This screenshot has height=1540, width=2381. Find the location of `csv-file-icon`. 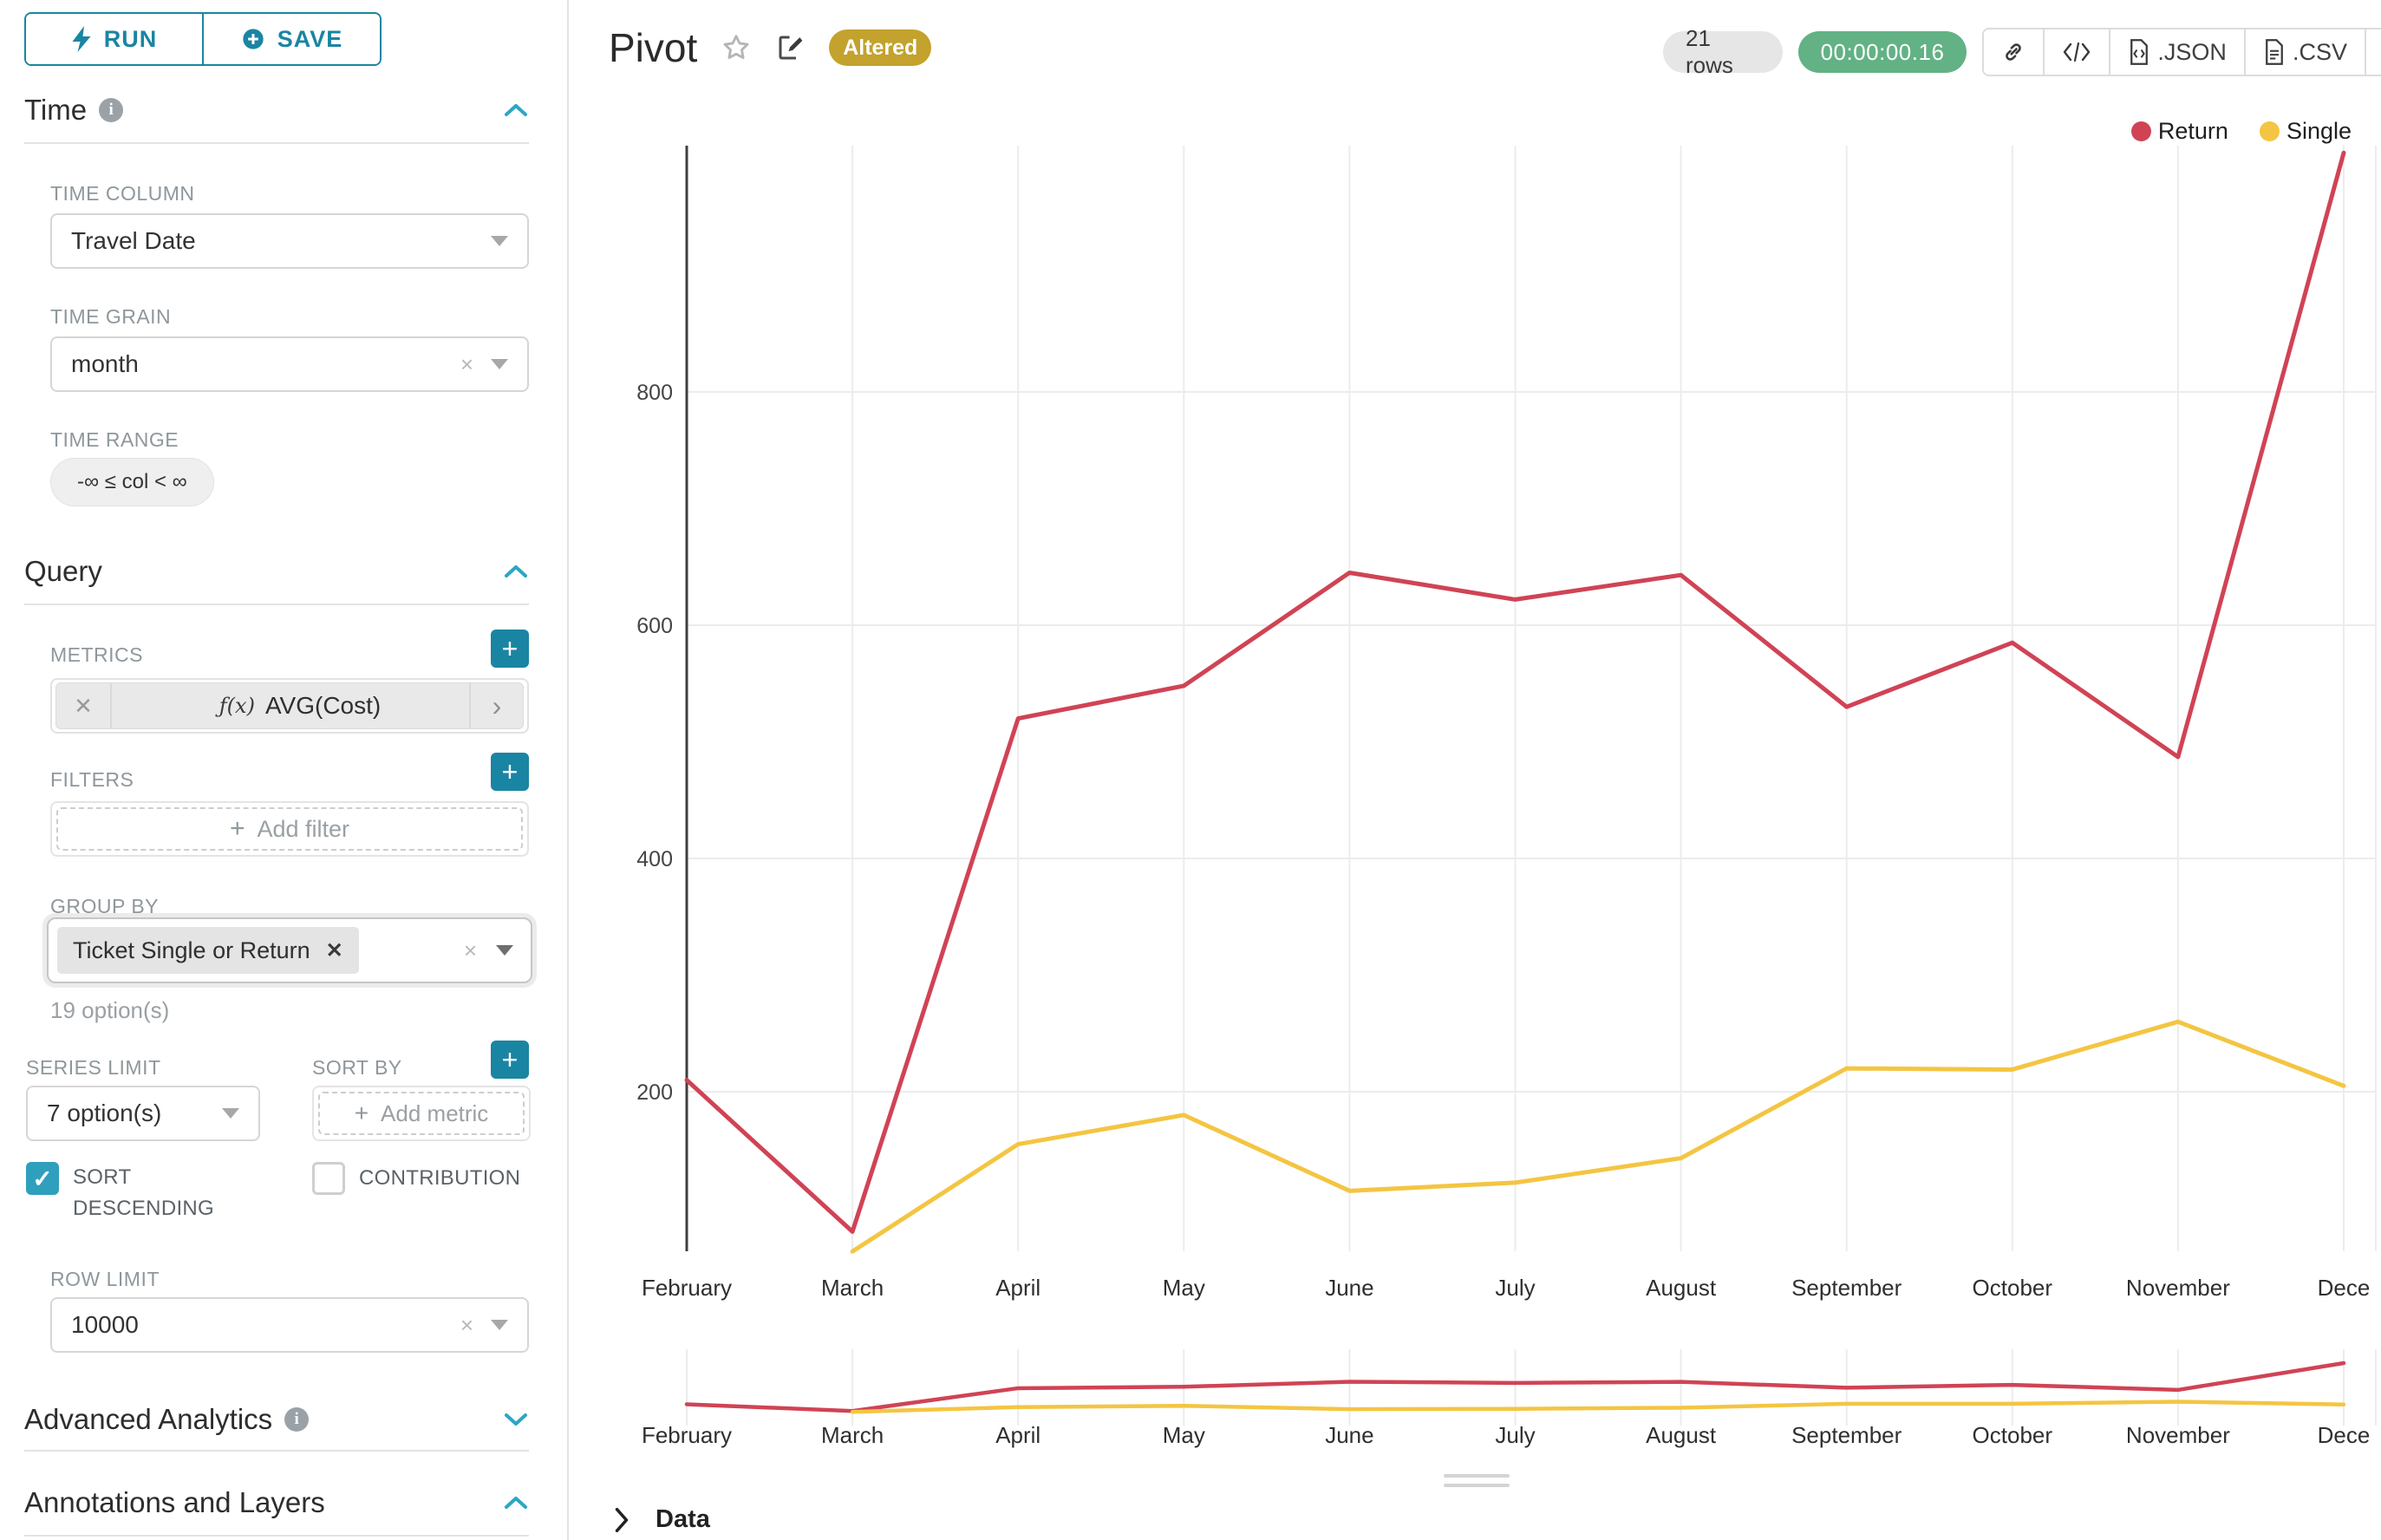

csv-file-icon is located at coordinates (2274, 52).